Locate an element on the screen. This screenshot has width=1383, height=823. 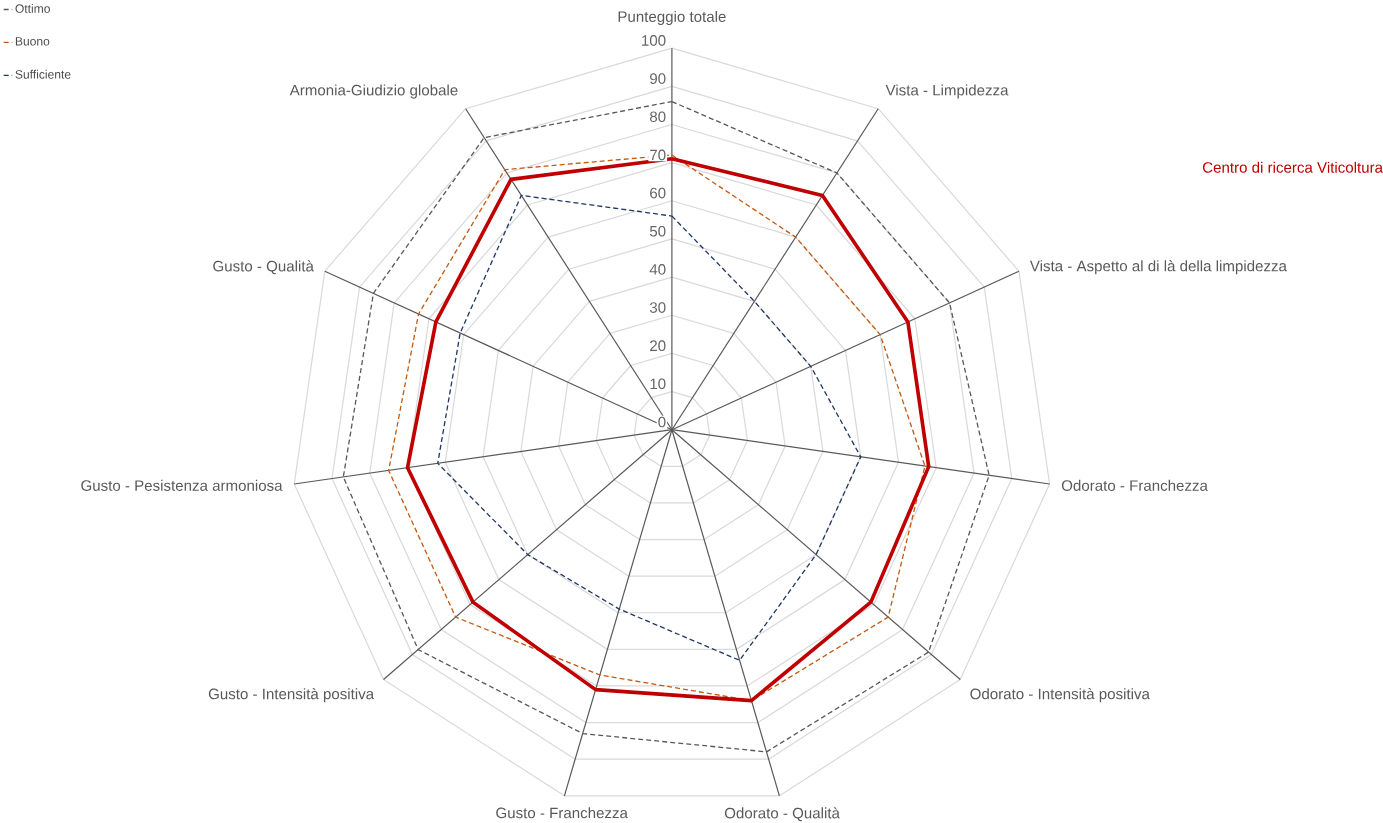
y-tick-label: 80 is located at coordinates (657, 117).